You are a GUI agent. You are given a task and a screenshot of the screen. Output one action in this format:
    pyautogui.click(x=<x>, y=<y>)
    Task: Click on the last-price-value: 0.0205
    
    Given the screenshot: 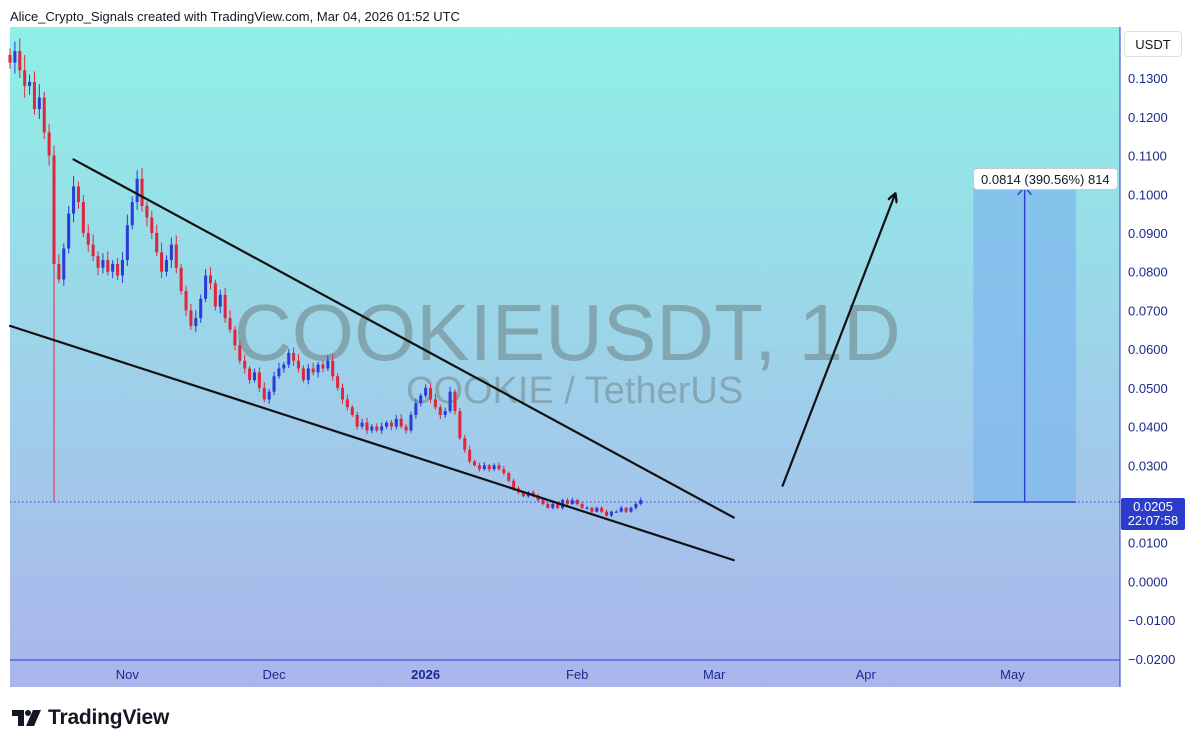 What is the action you would take?
    pyautogui.click(x=1153, y=506)
    